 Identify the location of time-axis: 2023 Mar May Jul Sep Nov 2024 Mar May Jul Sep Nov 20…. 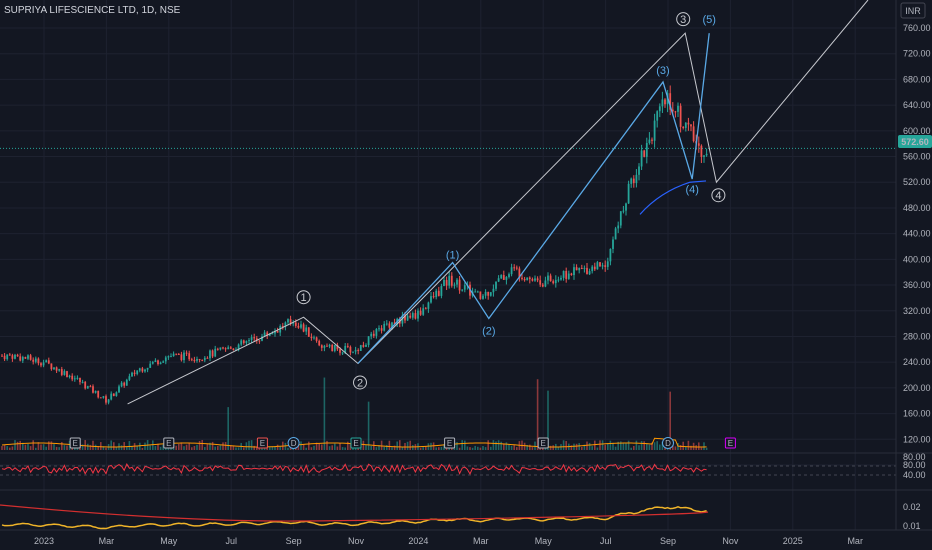
(466, 537).